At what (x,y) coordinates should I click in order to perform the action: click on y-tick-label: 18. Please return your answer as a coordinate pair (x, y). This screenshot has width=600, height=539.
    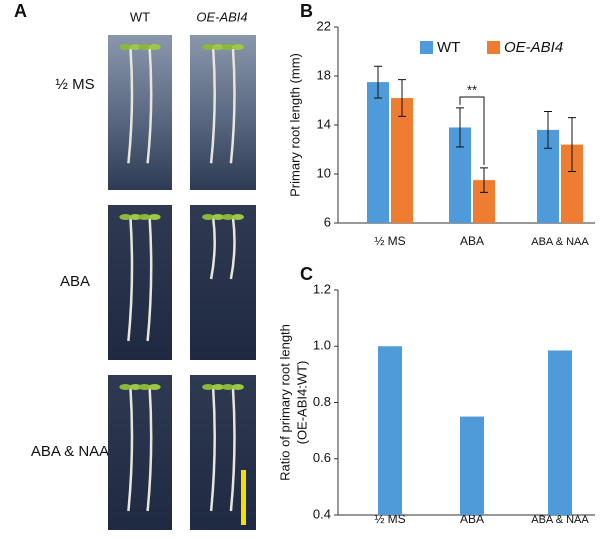
    Looking at the image, I should click on (324, 74).